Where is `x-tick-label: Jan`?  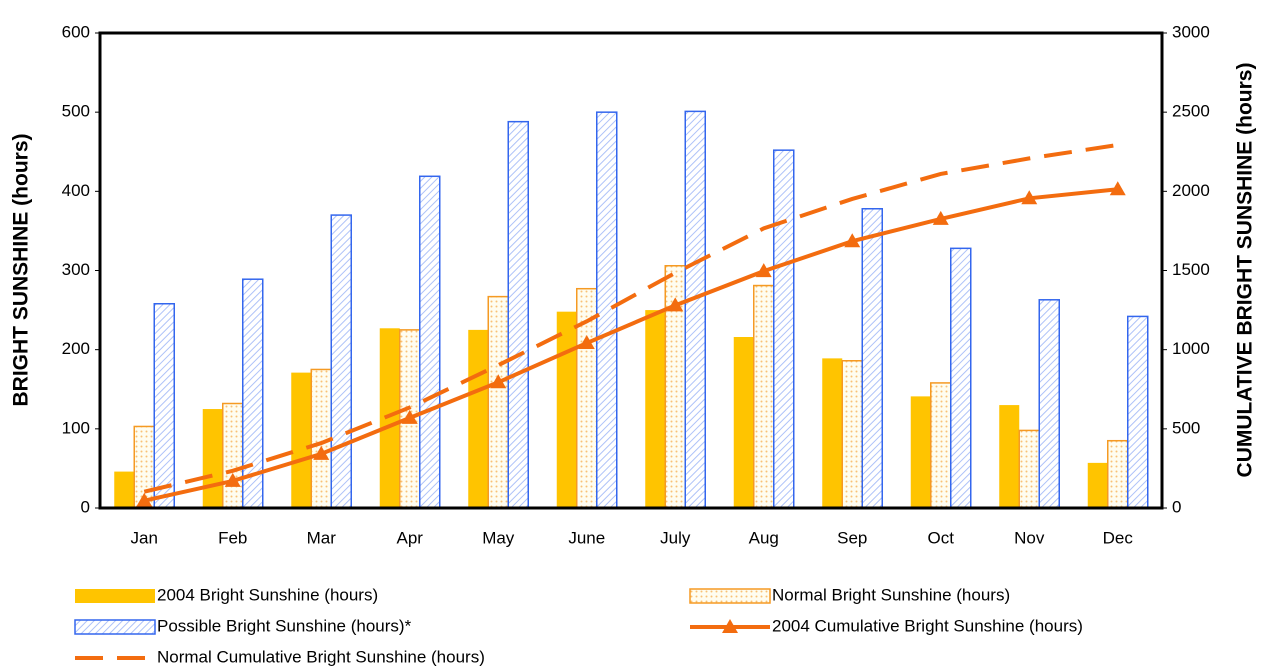 x-tick-label: Jan is located at coordinates (144, 537).